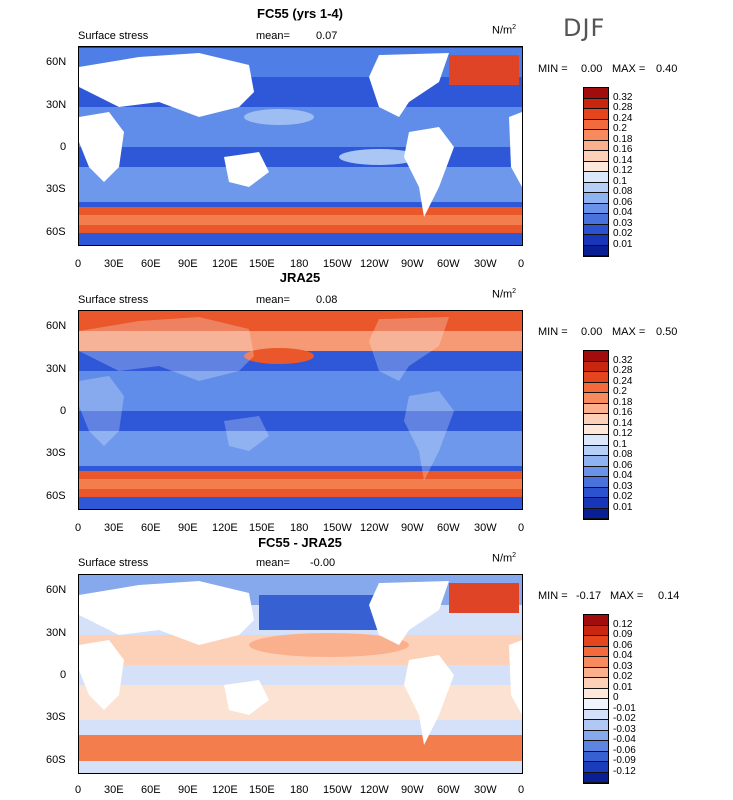 This screenshot has height=800, width=733. I want to click on min-value: -0.17, so click(589, 596).